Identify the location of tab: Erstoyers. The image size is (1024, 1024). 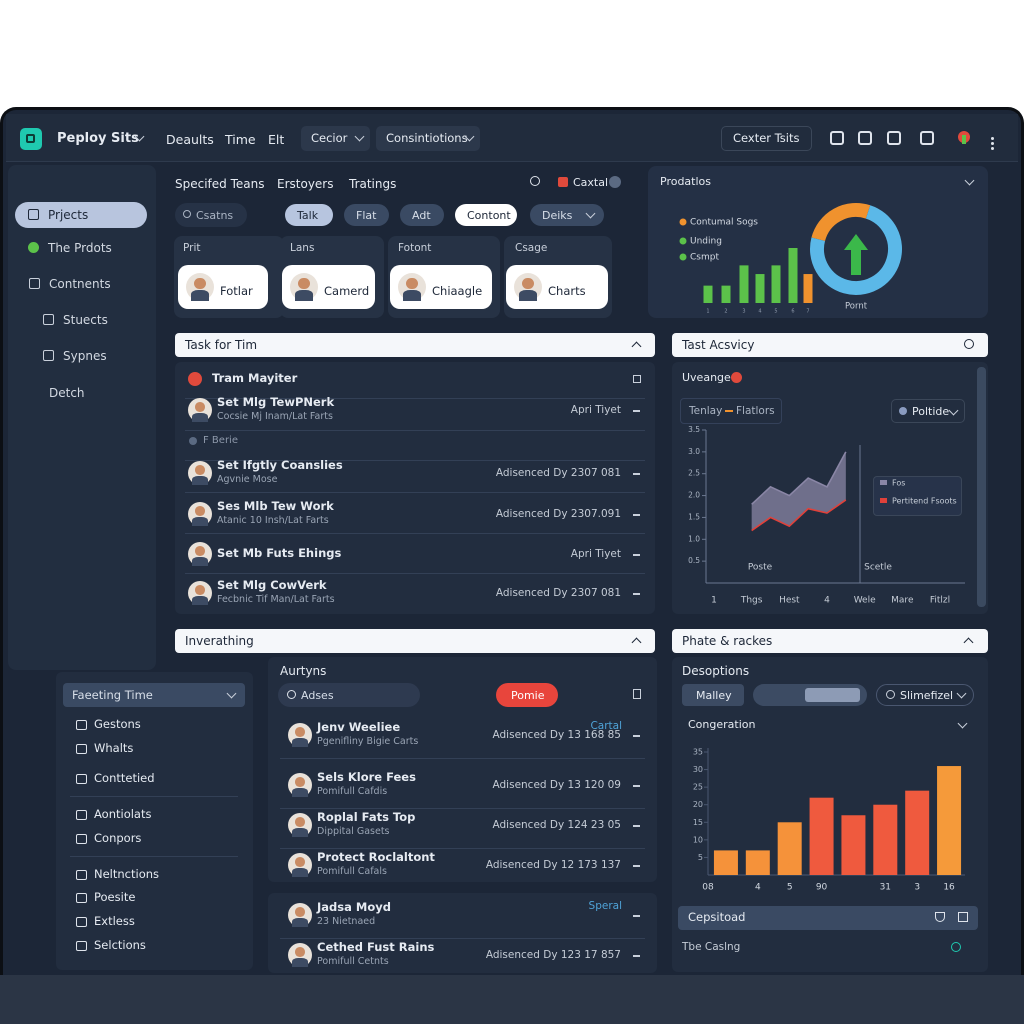
(305, 184).